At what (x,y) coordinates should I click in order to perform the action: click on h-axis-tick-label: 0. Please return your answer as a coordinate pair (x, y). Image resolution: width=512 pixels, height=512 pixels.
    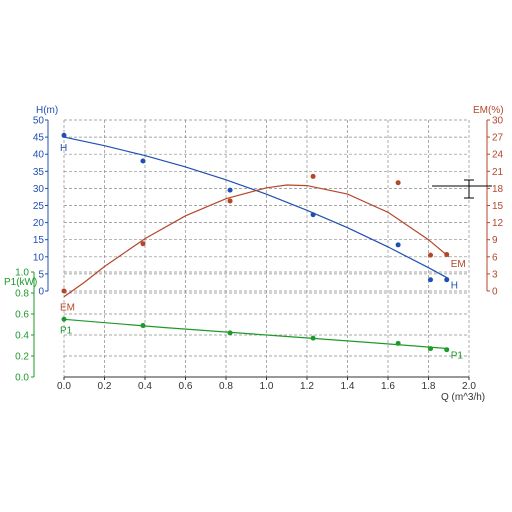
    Looking at the image, I should click on (41, 292).